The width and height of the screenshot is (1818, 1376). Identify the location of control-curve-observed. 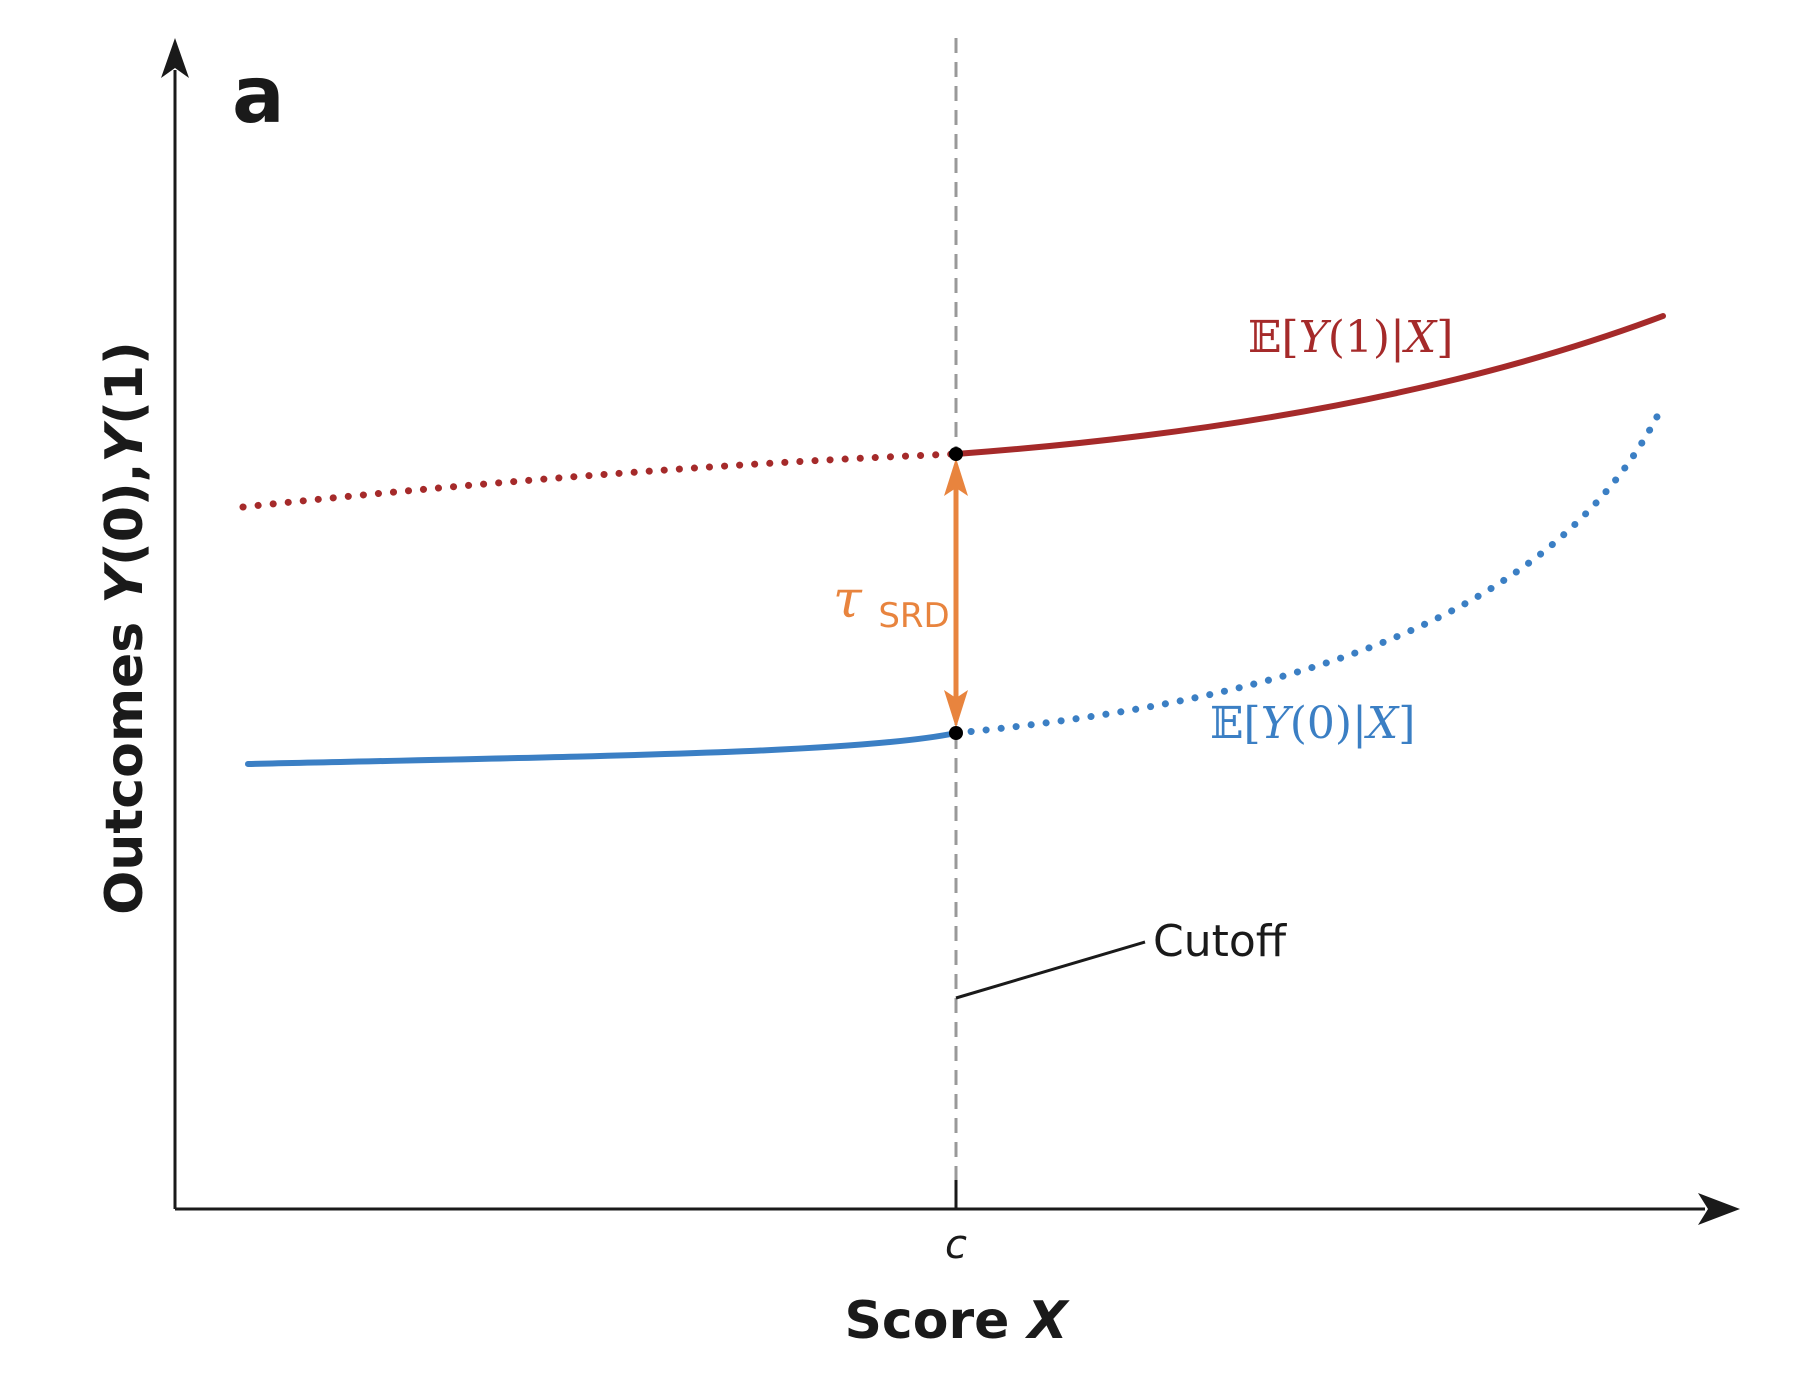
(602, 748).